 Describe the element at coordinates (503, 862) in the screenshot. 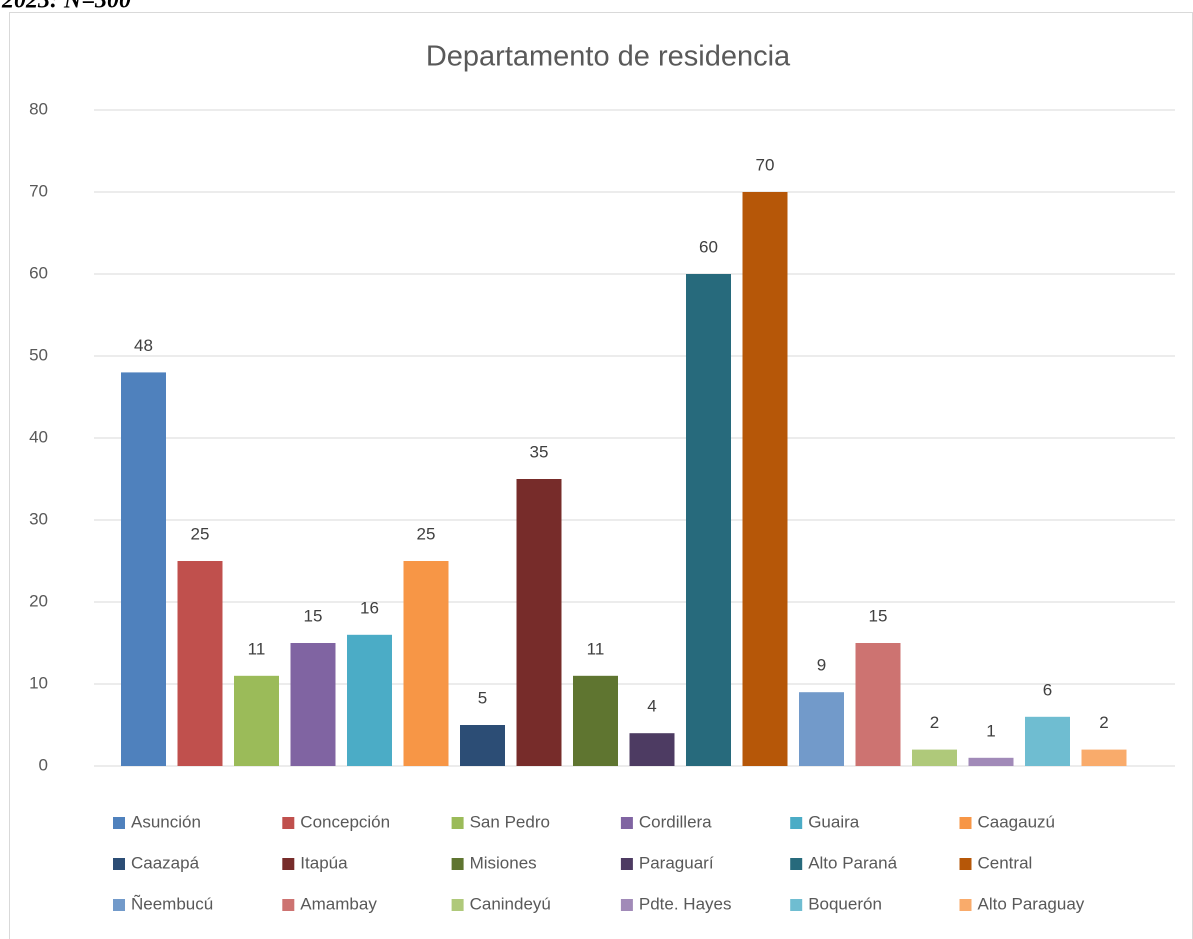

I see `legend-label: Misiones` at that location.